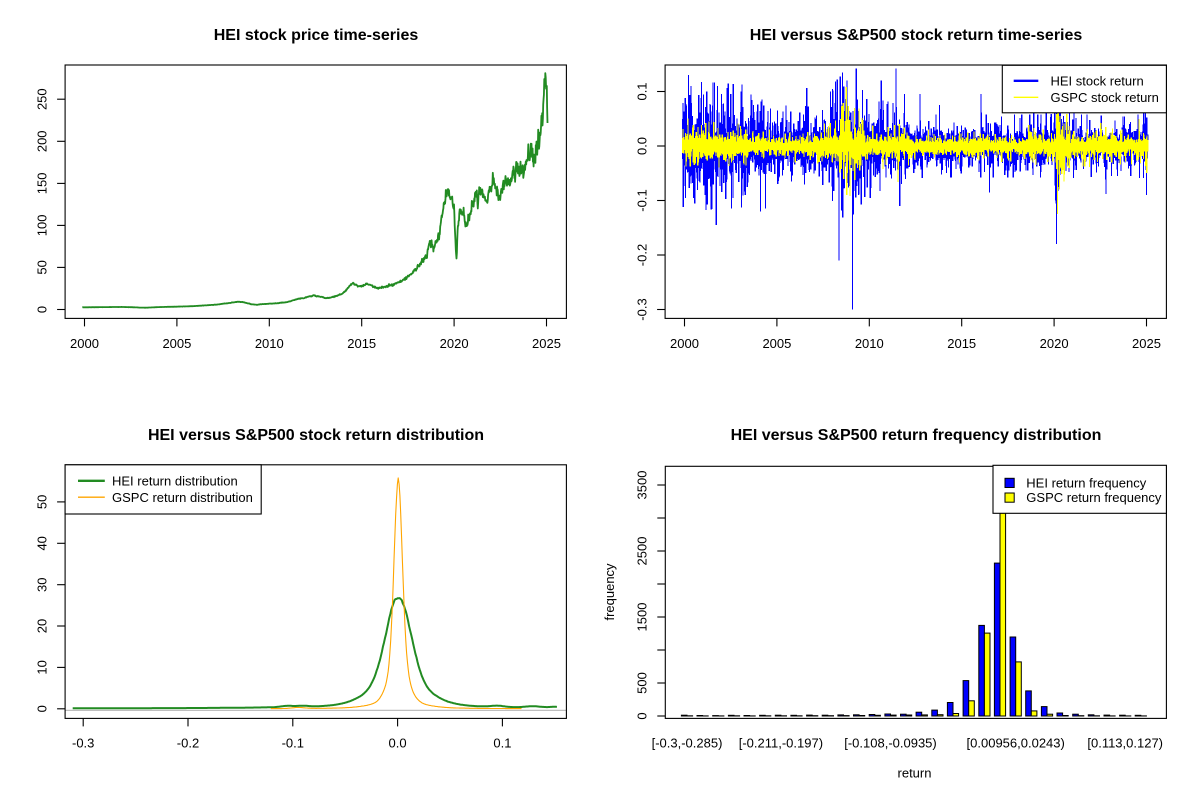  What do you see at coordinates (1105, 97) in the screenshot?
I see `svg-text: GSPC stock return` at bounding box center [1105, 97].